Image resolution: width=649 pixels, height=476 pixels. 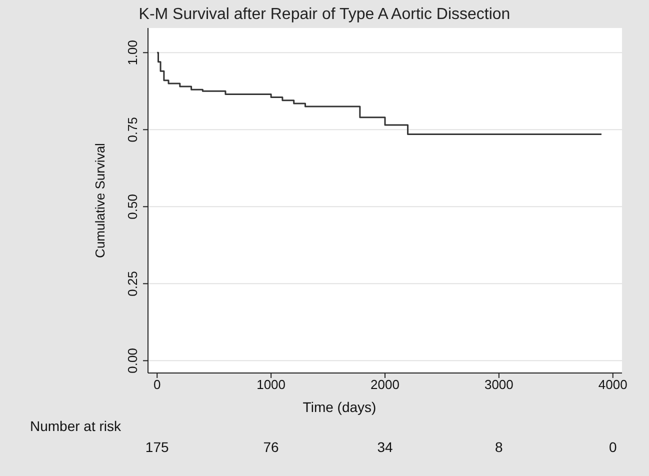 I want to click on text: 175, so click(x=157, y=447).